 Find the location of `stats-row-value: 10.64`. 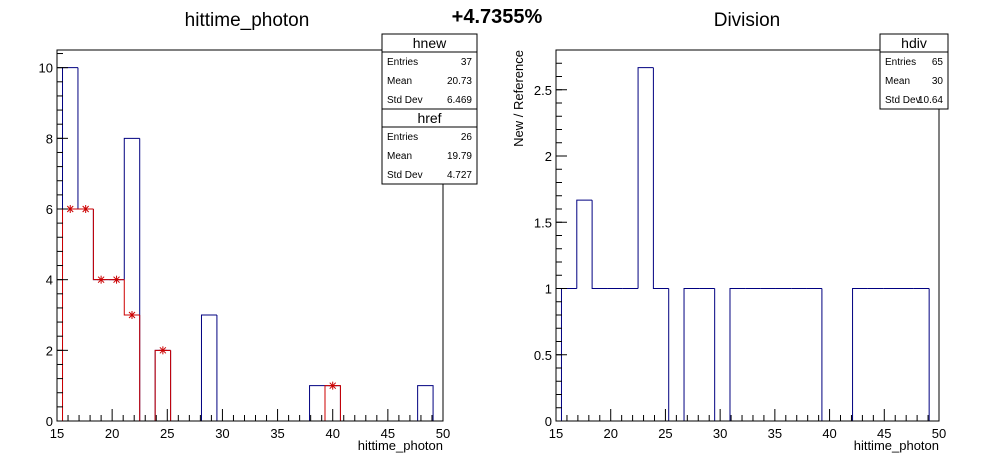

stats-row-value: 10.64 is located at coordinates (930, 100).